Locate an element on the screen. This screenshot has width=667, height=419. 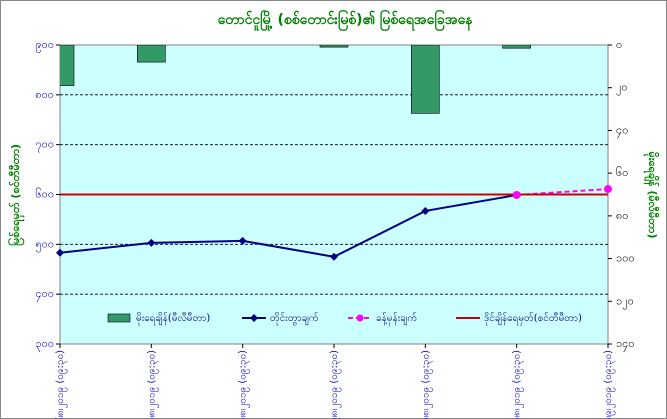
y2-tick-label: ၁၀၀ is located at coordinates (625, 258).